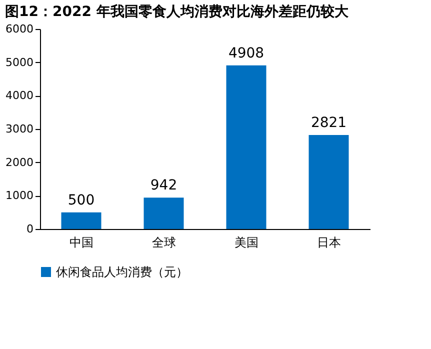  Describe the element at coordinates (81, 200) in the screenshot. I see `data-label: 500` at that location.